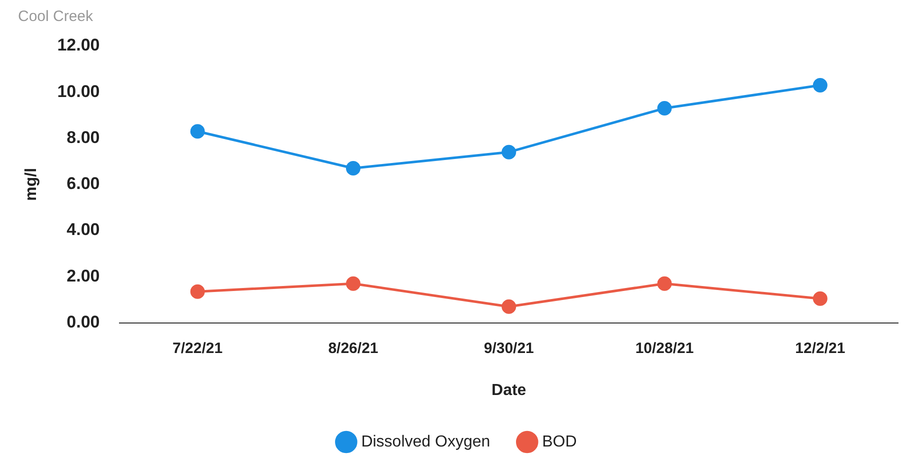 The image size is (917, 470). I want to click on x-tick-label: 7/22/21, so click(197, 348).